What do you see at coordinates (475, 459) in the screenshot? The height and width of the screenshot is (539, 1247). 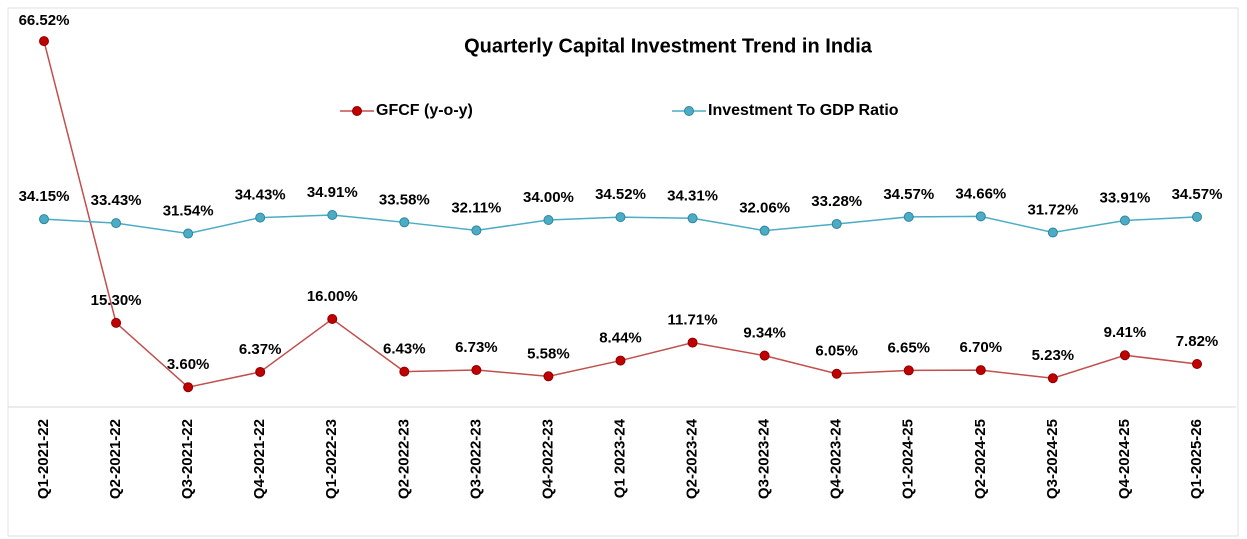 I see `x-tick-label: Q3-2022-23` at bounding box center [475, 459].